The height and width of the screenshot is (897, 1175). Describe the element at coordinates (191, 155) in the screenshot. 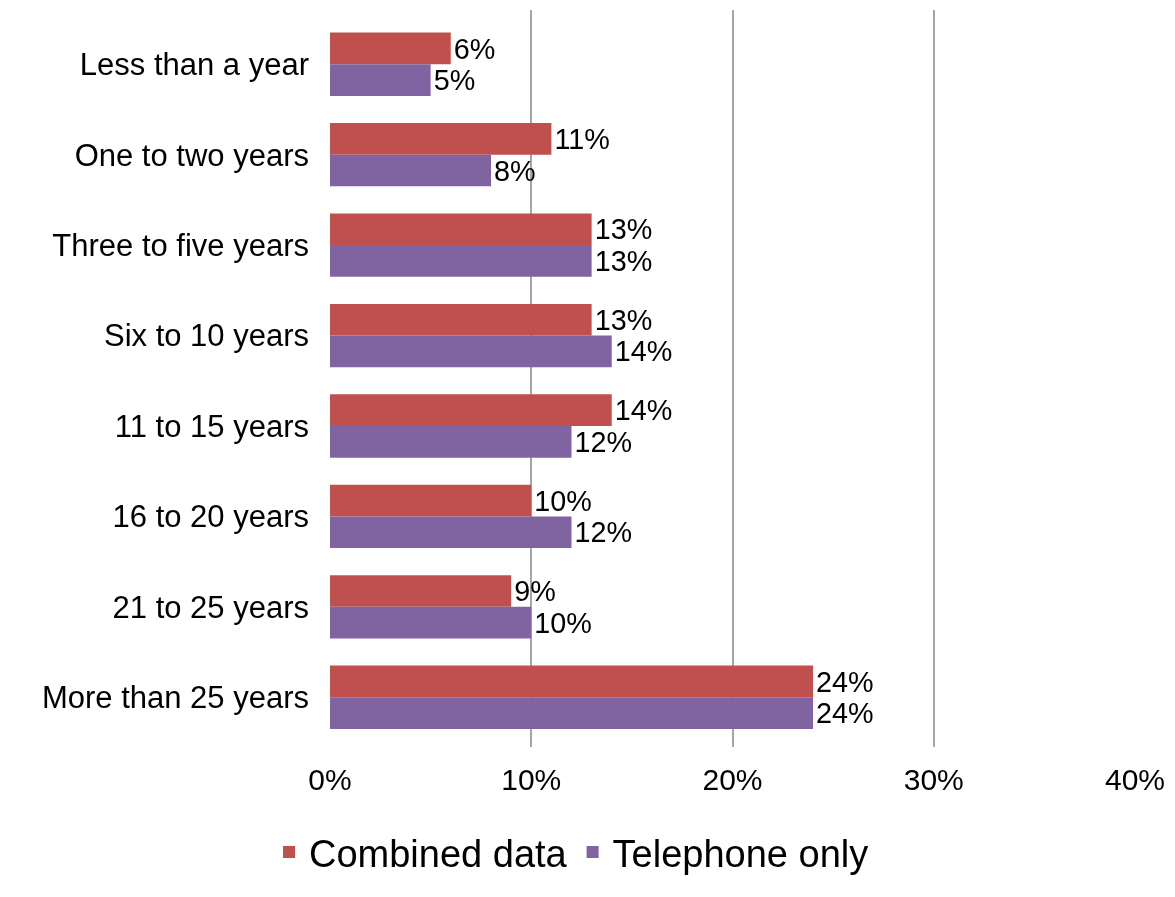

I see `y-tick-label: One to two years` at that location.